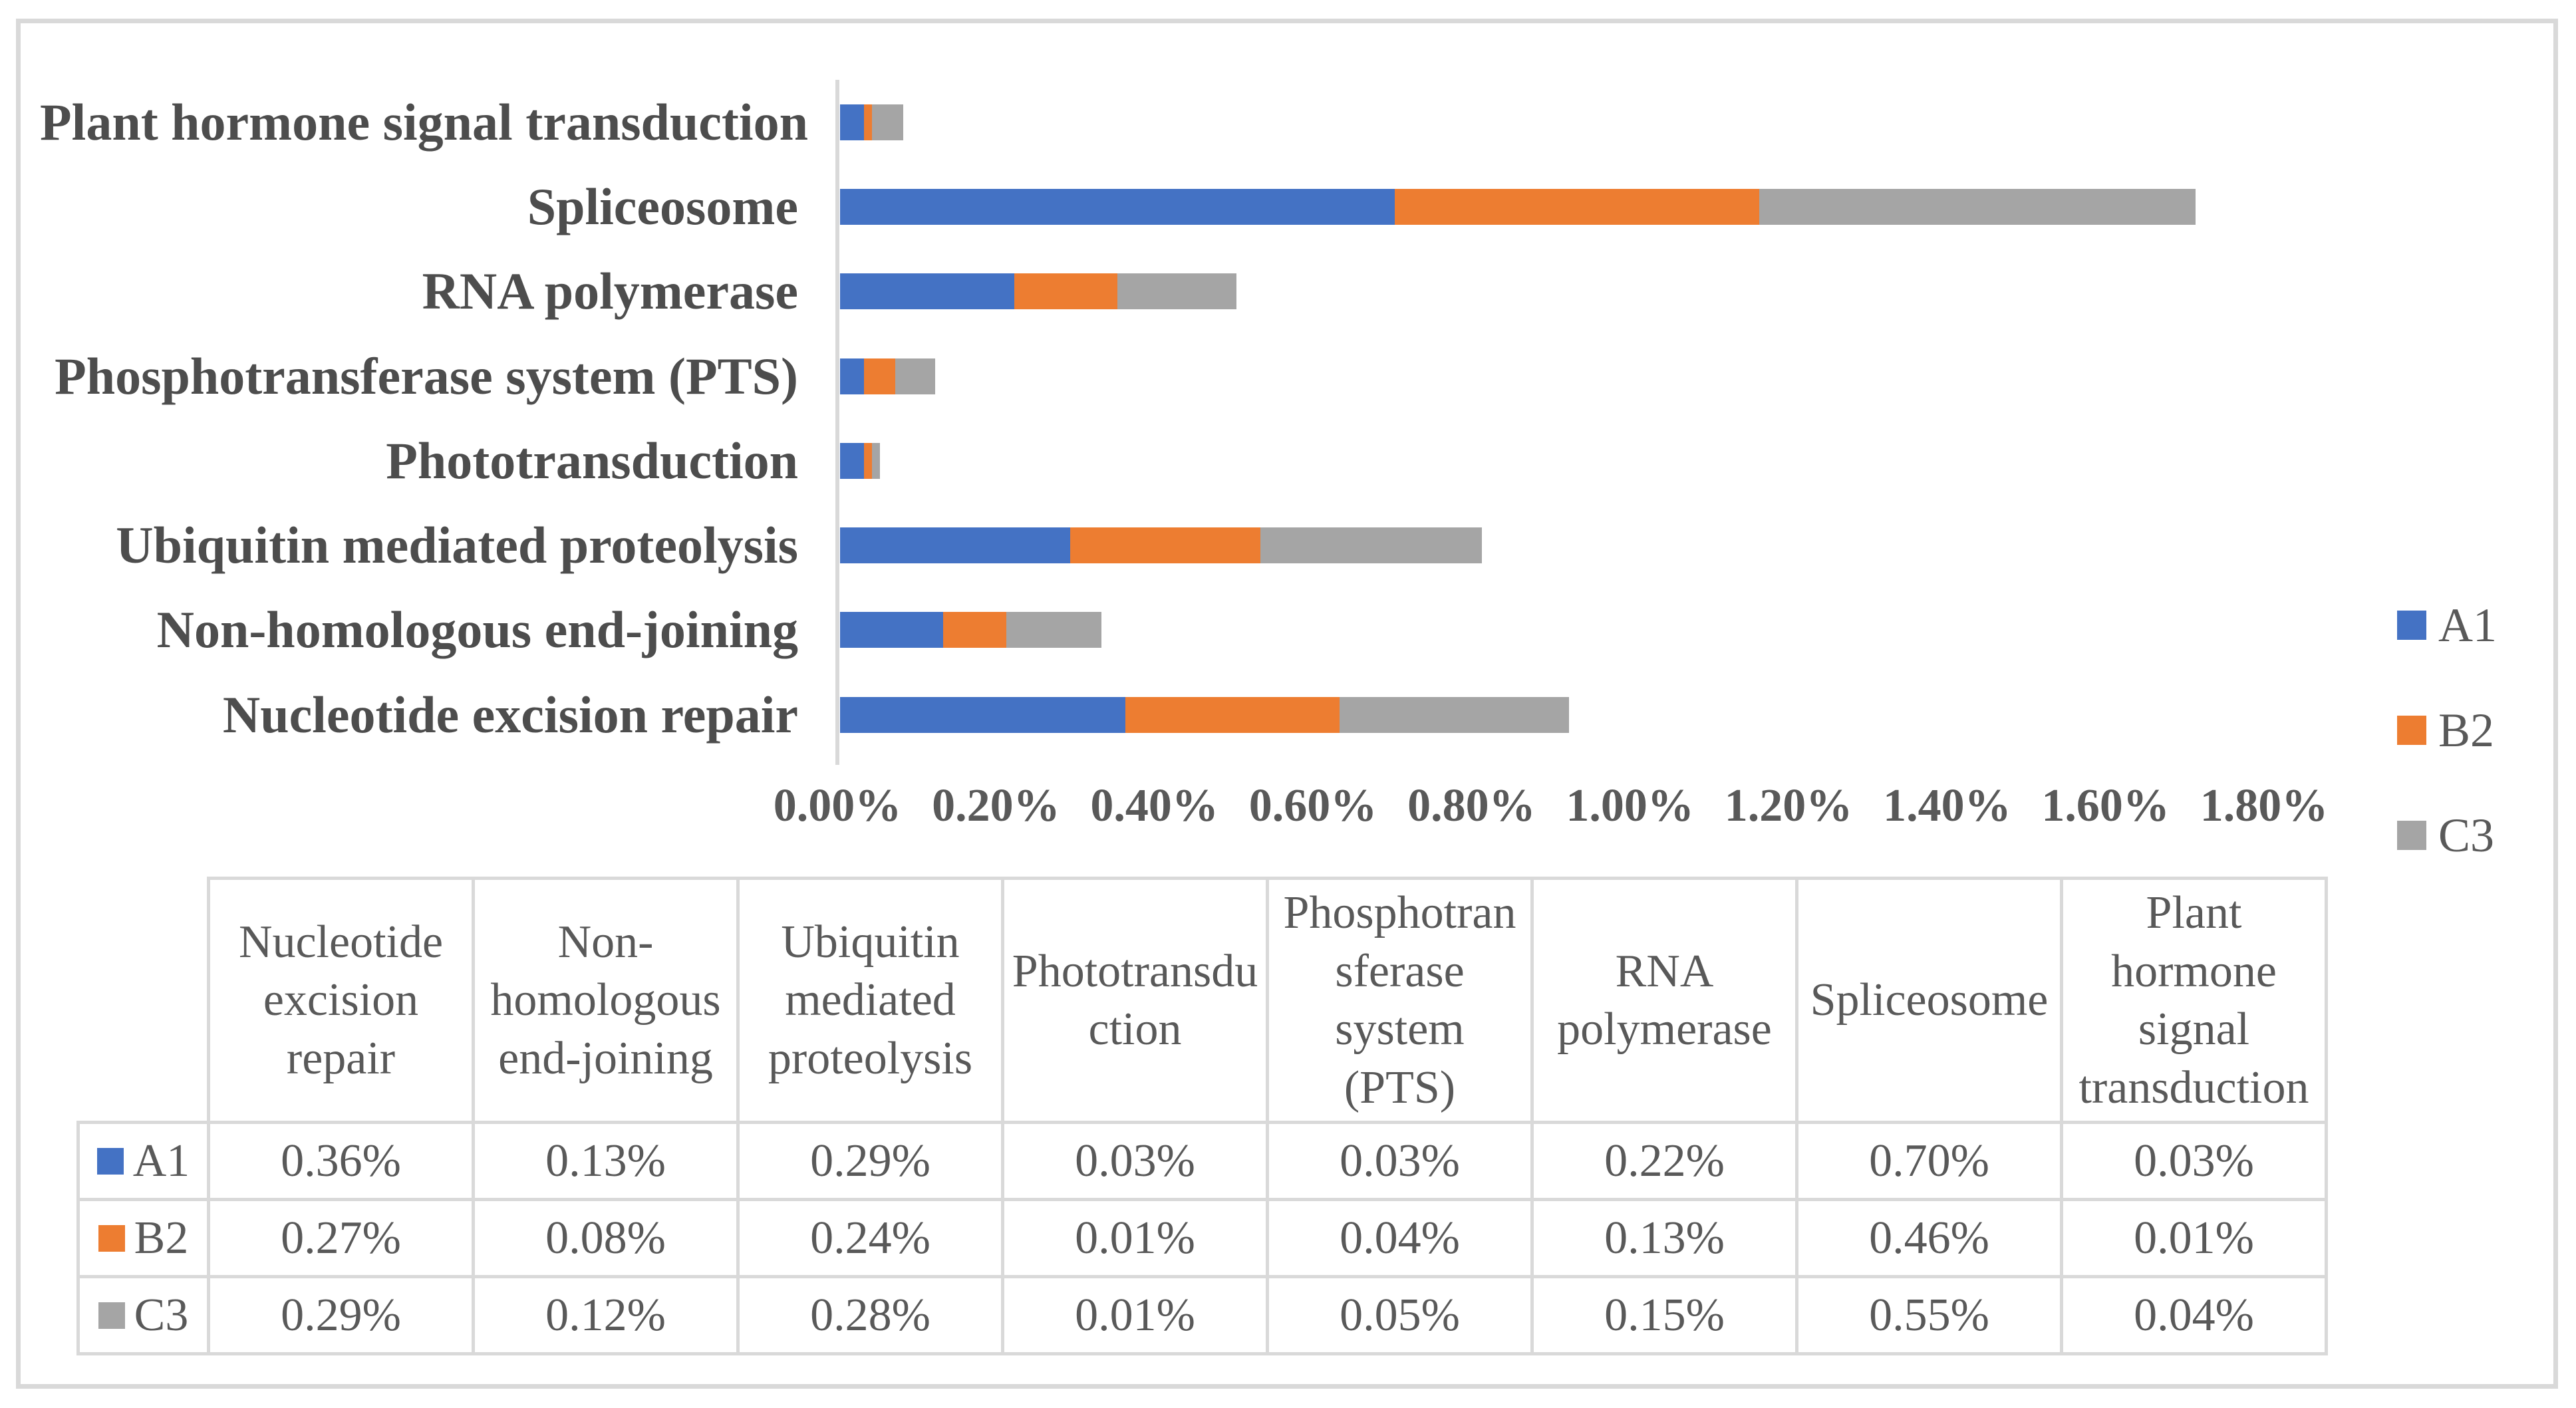 This screenshot has width=2576, height=1408. Describe the element at coordinates (870, 1238) in the screenshot. I see `table-value-cell: 0.24%` at that location.